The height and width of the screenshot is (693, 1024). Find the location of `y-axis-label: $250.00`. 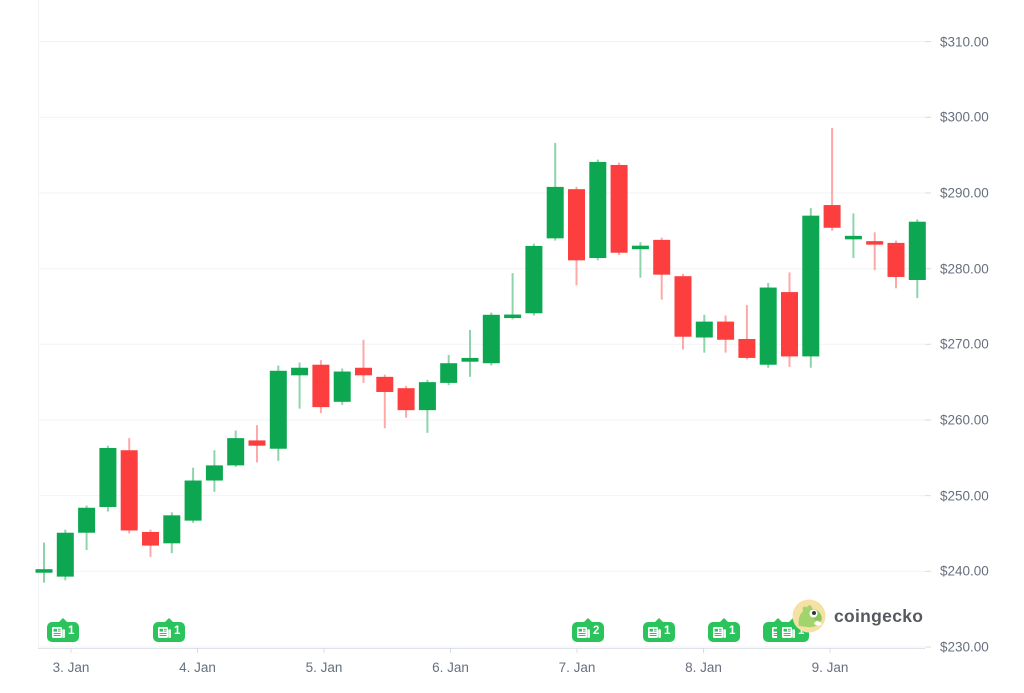

y-axis-label: $250.00 is located at coordinates (964, 496).